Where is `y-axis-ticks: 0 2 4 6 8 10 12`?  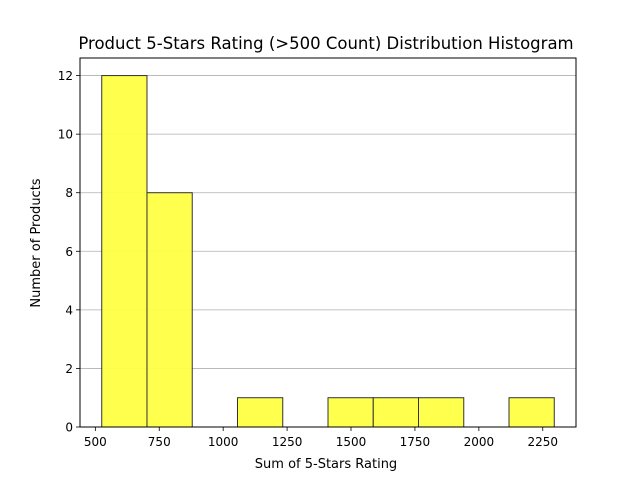 y-axis-ticks: 0 2 4 6 8 10 12 is located at coordinates (69, 252).